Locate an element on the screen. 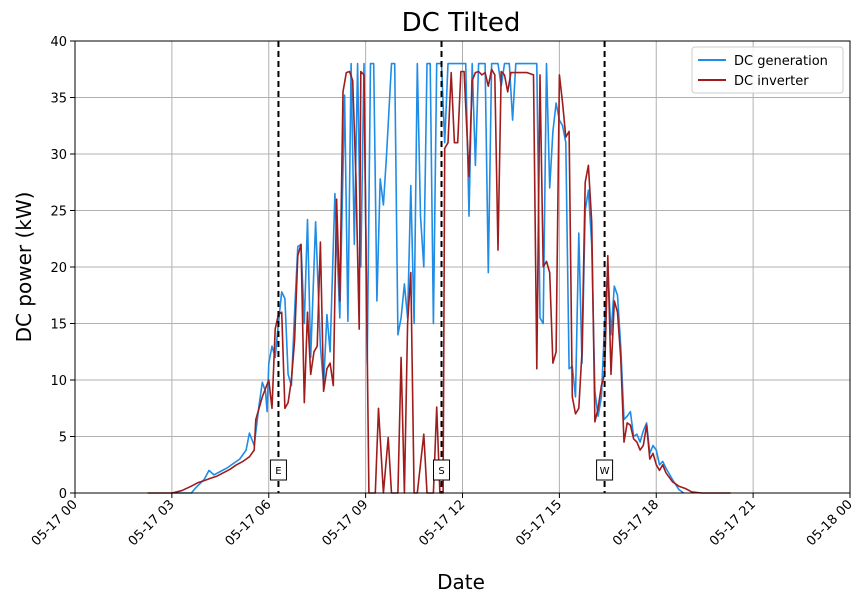  marker-box-e is located at coordinates (278, 470).